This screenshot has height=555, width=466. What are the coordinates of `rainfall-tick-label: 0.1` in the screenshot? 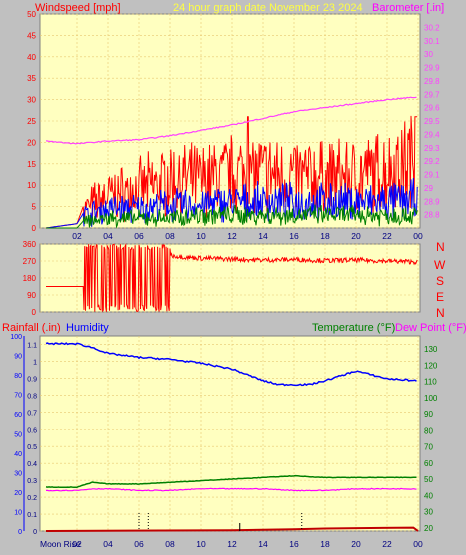 It's located at (32, 515).